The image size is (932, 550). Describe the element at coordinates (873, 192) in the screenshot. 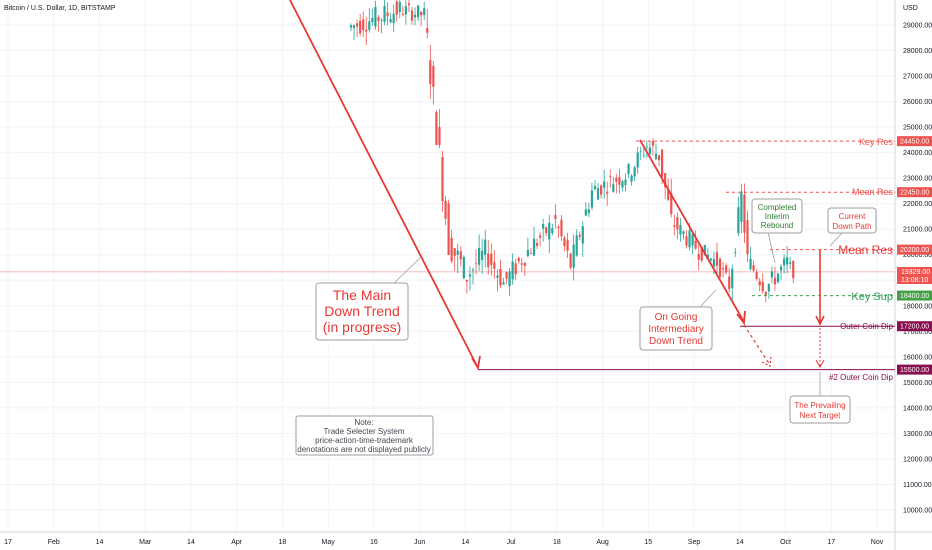

I see `mean-res-label-1: Mean Res` at that location.